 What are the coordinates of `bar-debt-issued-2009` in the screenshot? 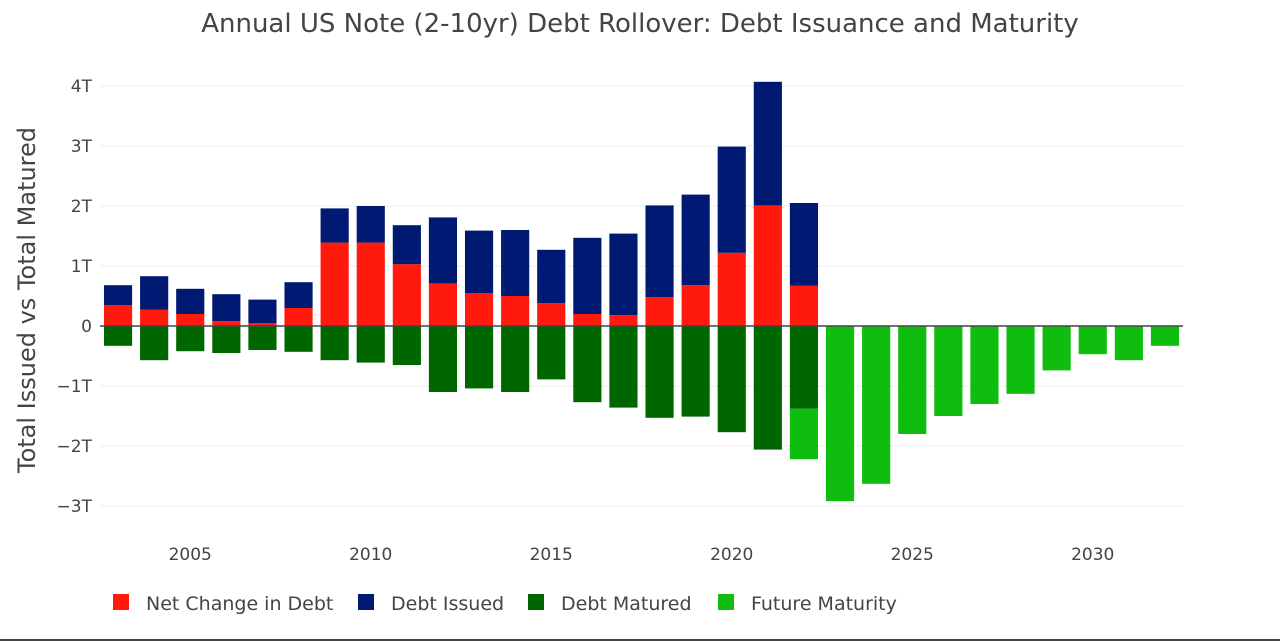 It's located at (334, 225).